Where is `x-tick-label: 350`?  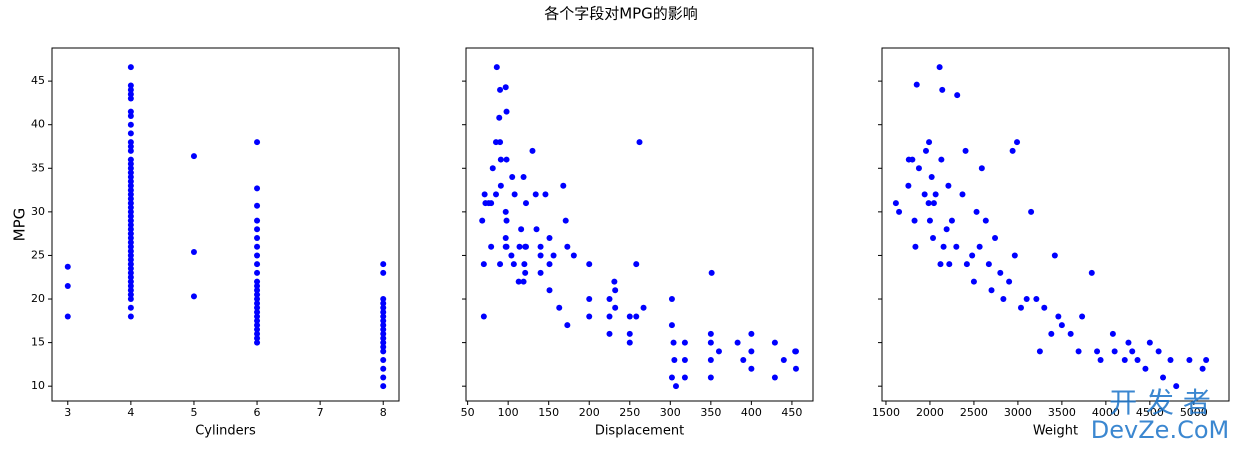 x-tick-label: 350 is located at coordinates (710, 412).